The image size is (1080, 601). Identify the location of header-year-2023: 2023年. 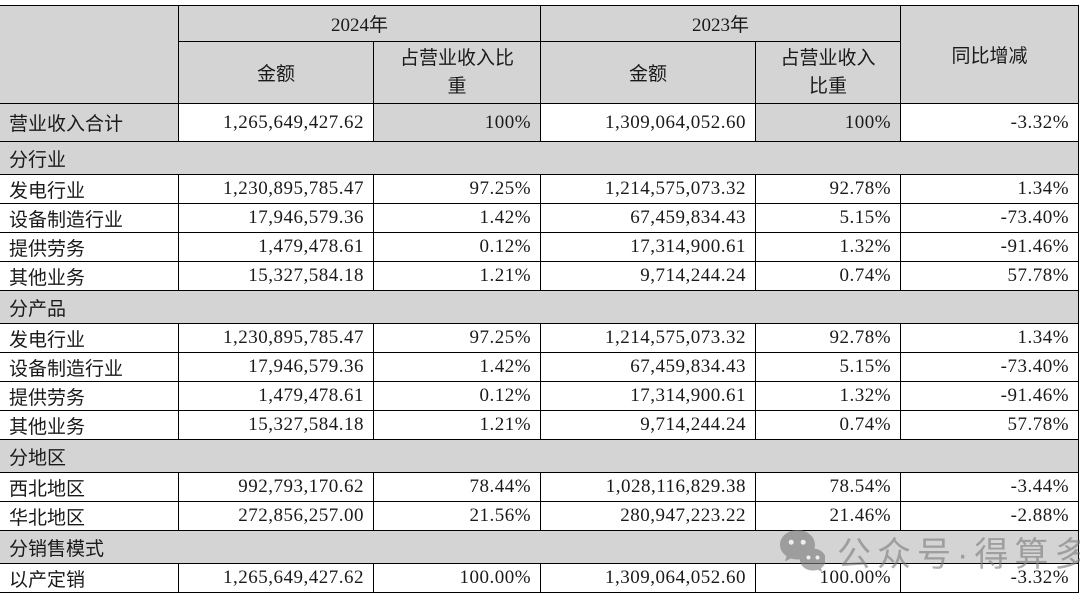
(721, 23).